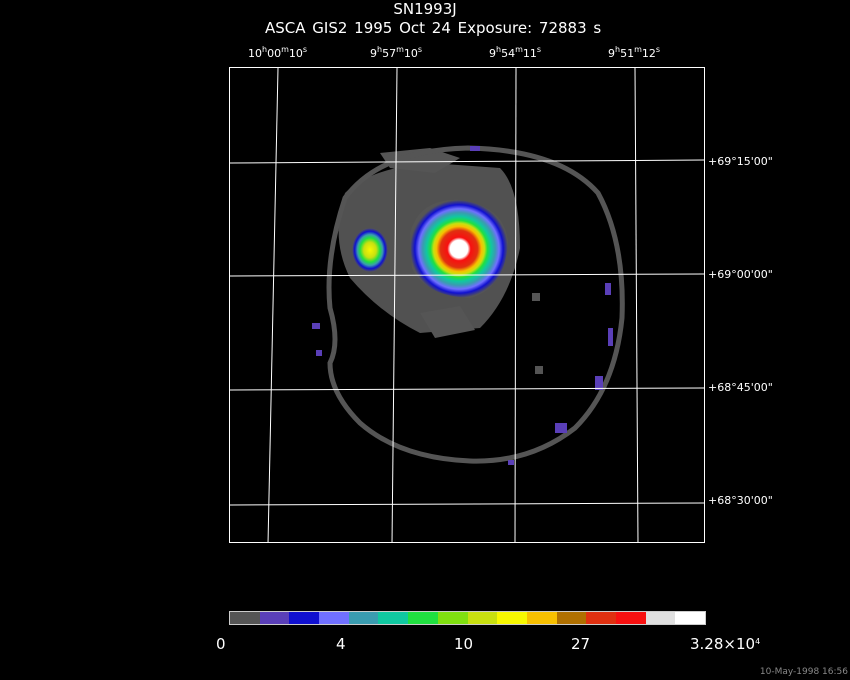  Describe the element at coordinates (370, 250) in the screenshot. I see `secondary-source` at that location.